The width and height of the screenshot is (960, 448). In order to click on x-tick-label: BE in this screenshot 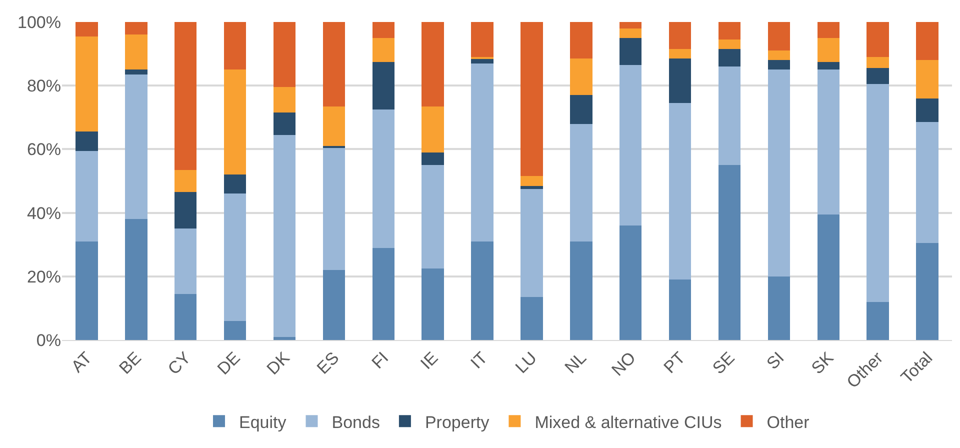, I will do `click(131, 363)`.